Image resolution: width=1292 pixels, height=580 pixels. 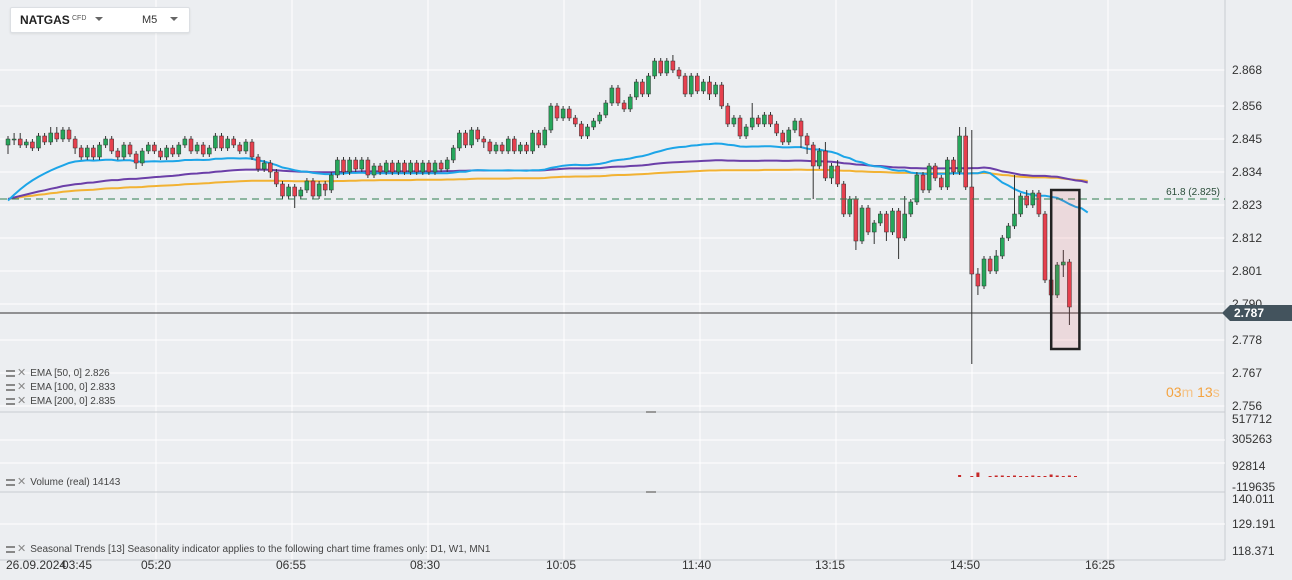 What do you see at coordinates (1249, 466) in the screenshot?
I see `volume-axis-label: 92814` at bounding box center [1249, 466].